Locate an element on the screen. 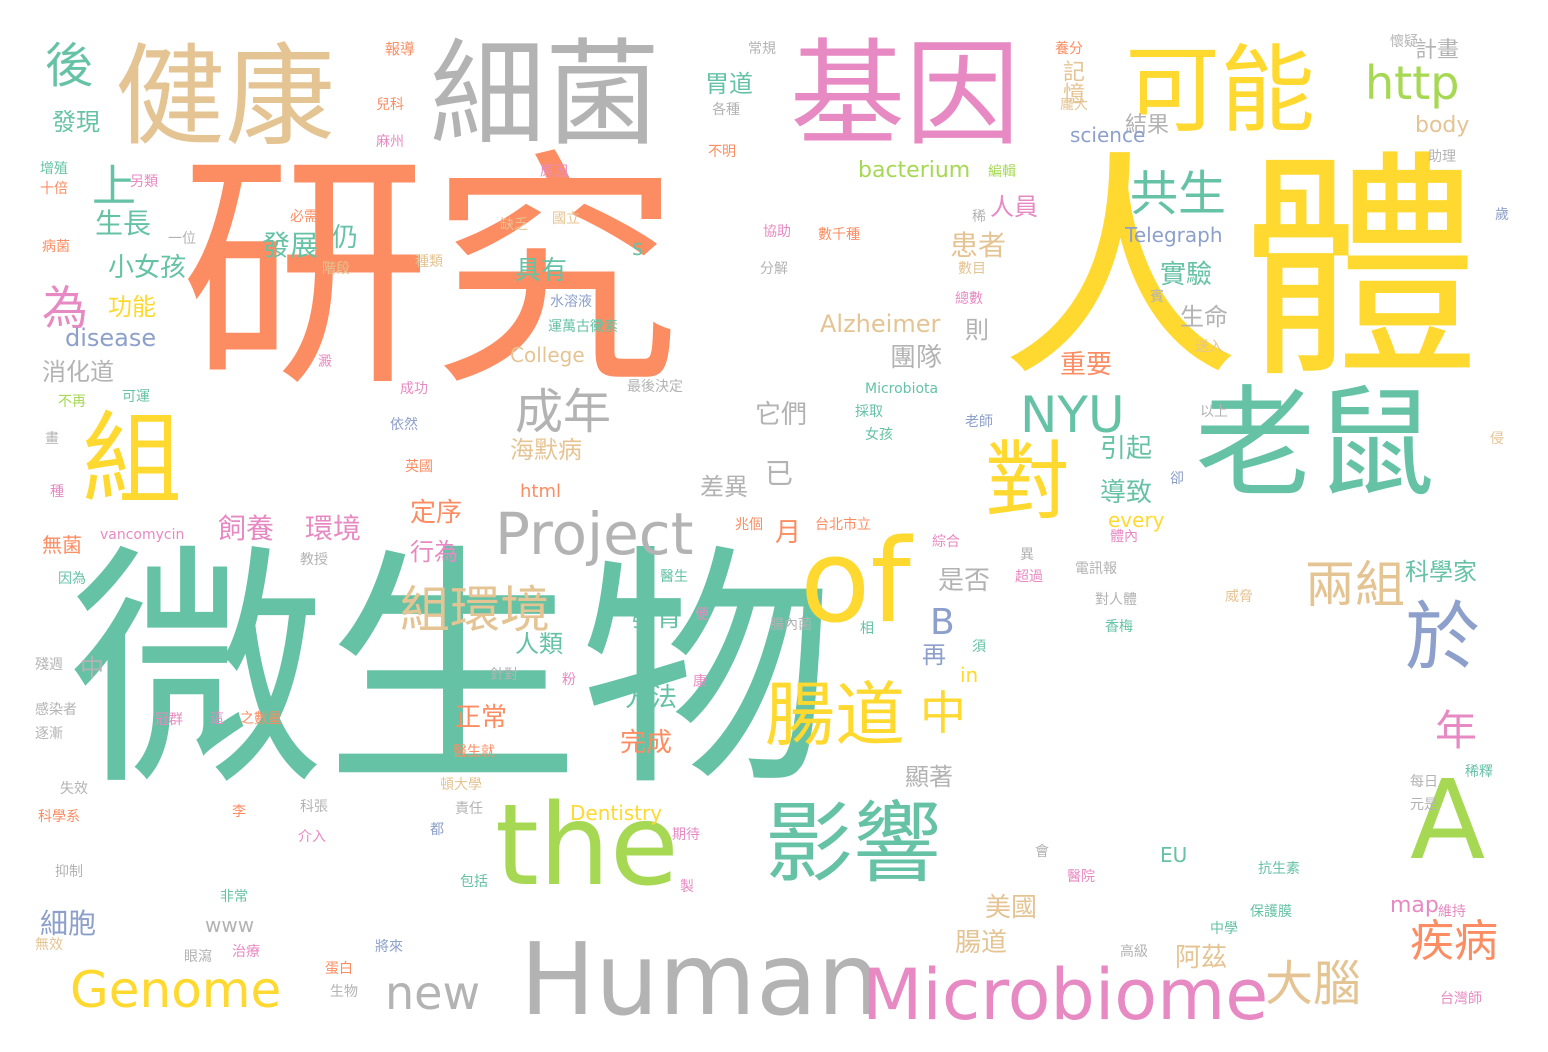  word-cloud-word: 維持 is located at coordinates (1452, 912).